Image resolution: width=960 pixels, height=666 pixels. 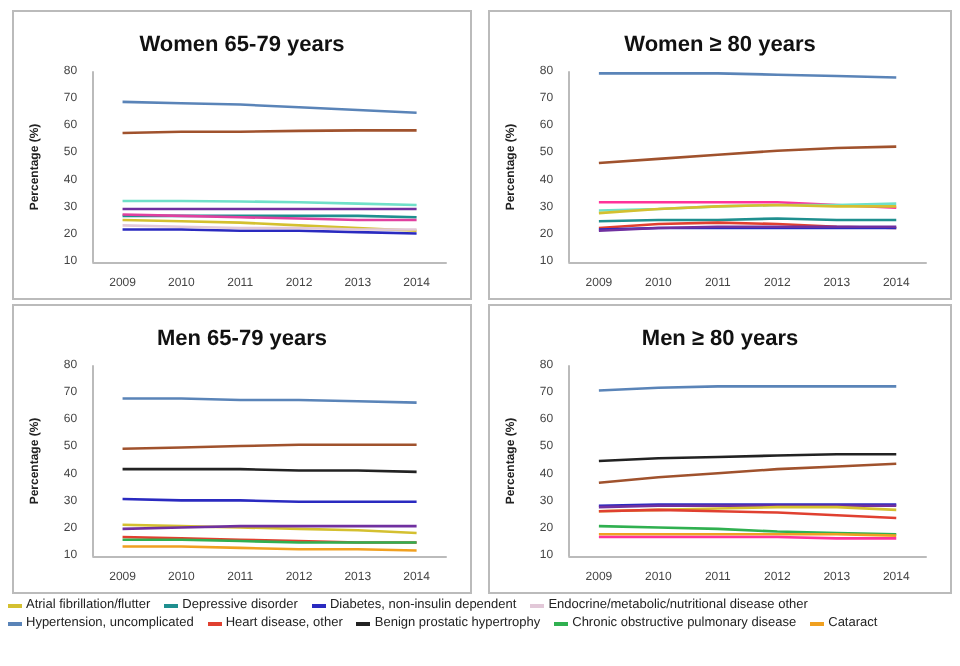 What do you see at coordinates (242, 45) in the screenshot?
I see `chart-title: Women 65-79 years` at bounding box center [242, 45].